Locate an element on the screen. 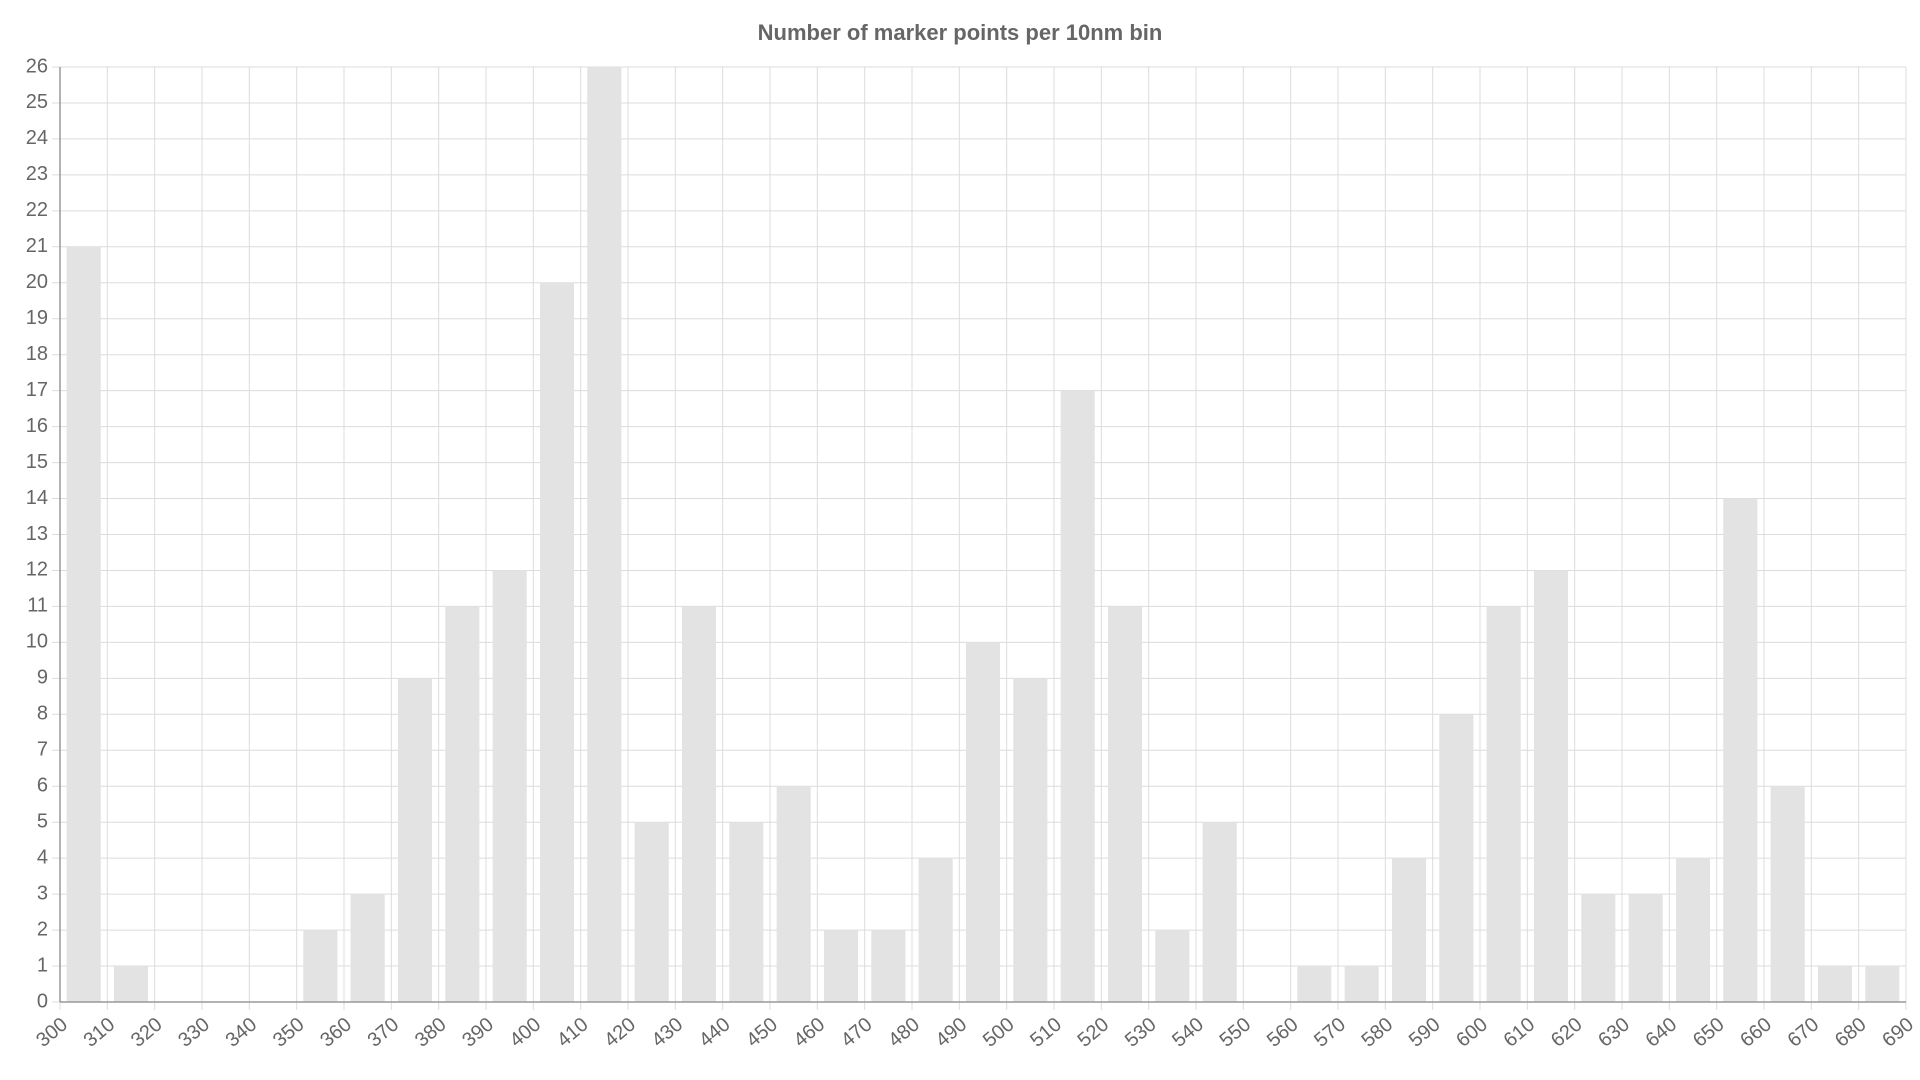  chart-title: Number of marker points per 10nm bin is located at coordinates (960, 32).